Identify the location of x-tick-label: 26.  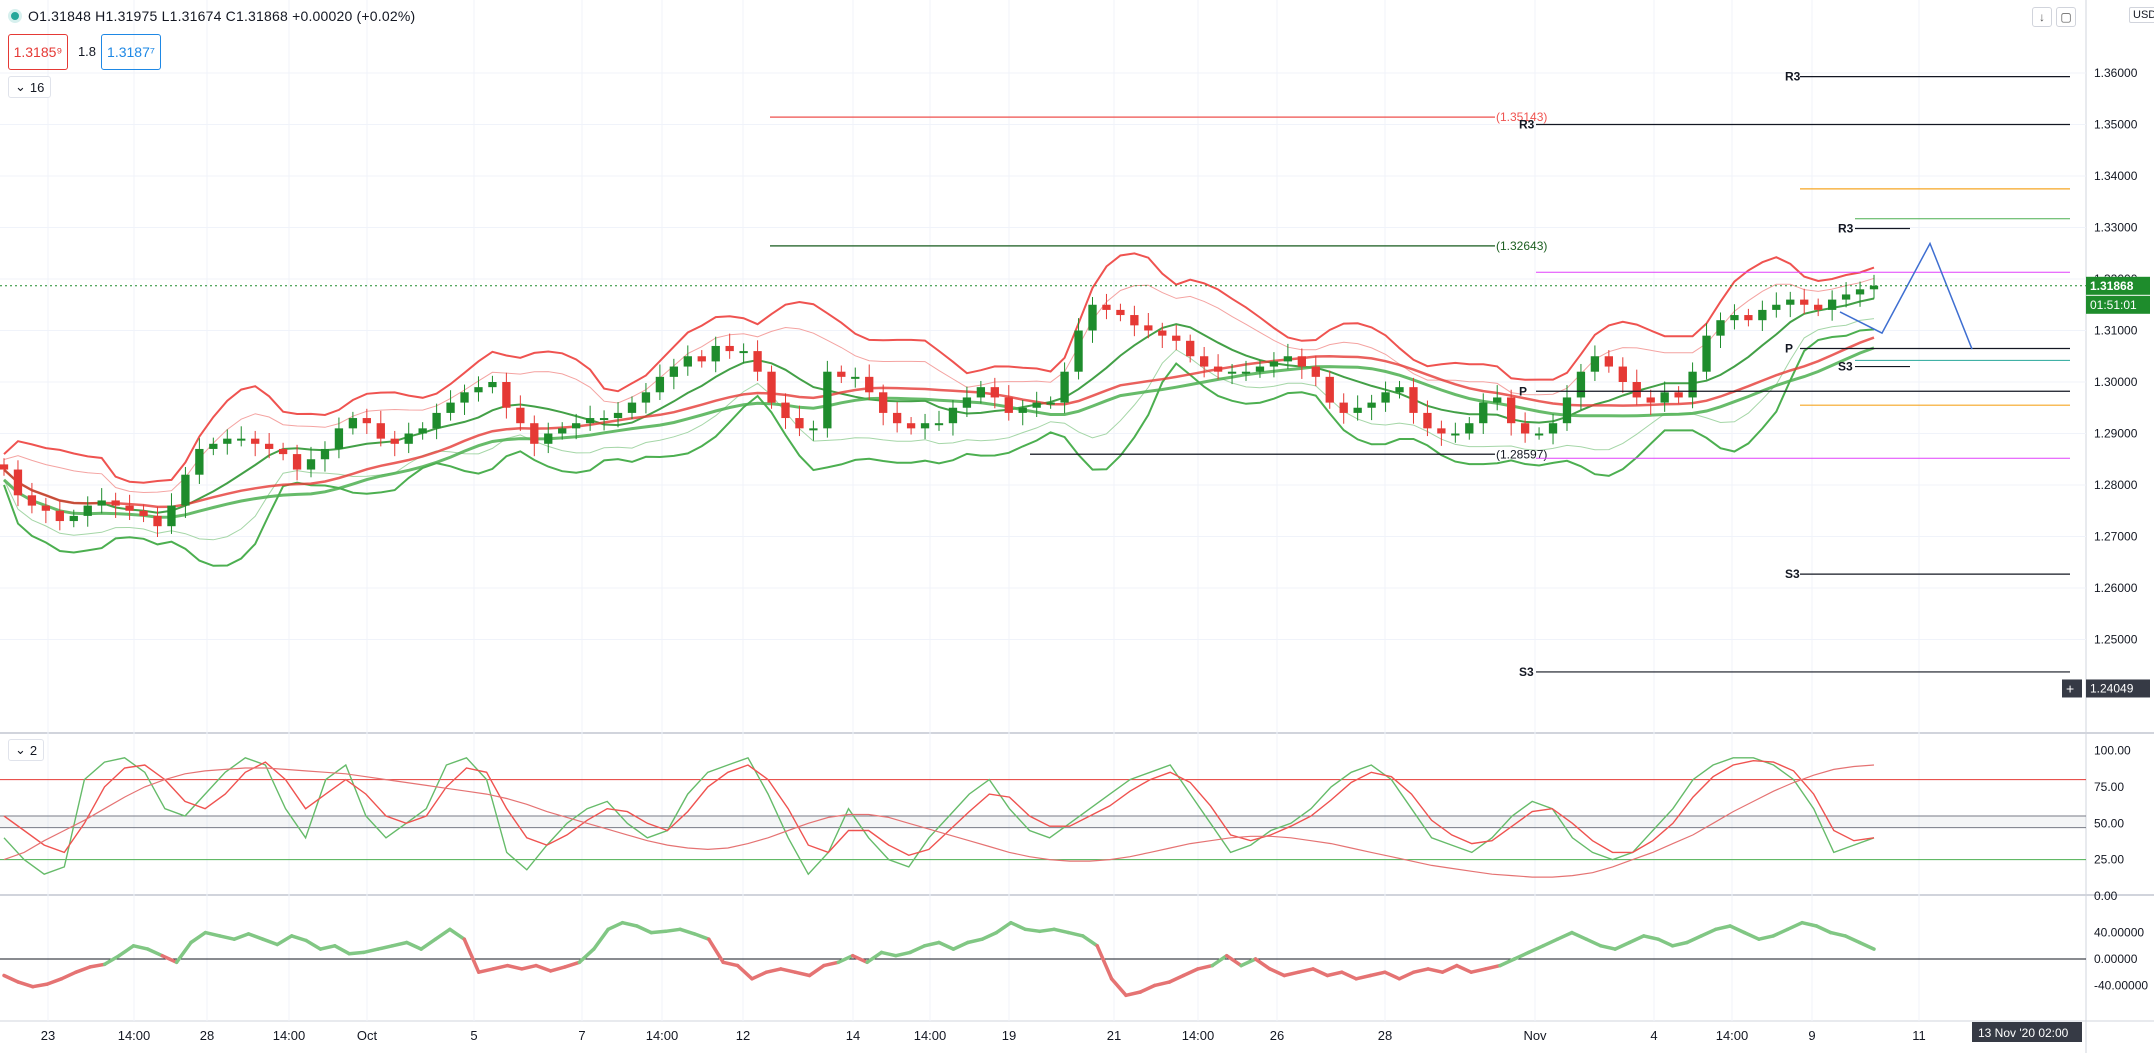
(1277, 1035).